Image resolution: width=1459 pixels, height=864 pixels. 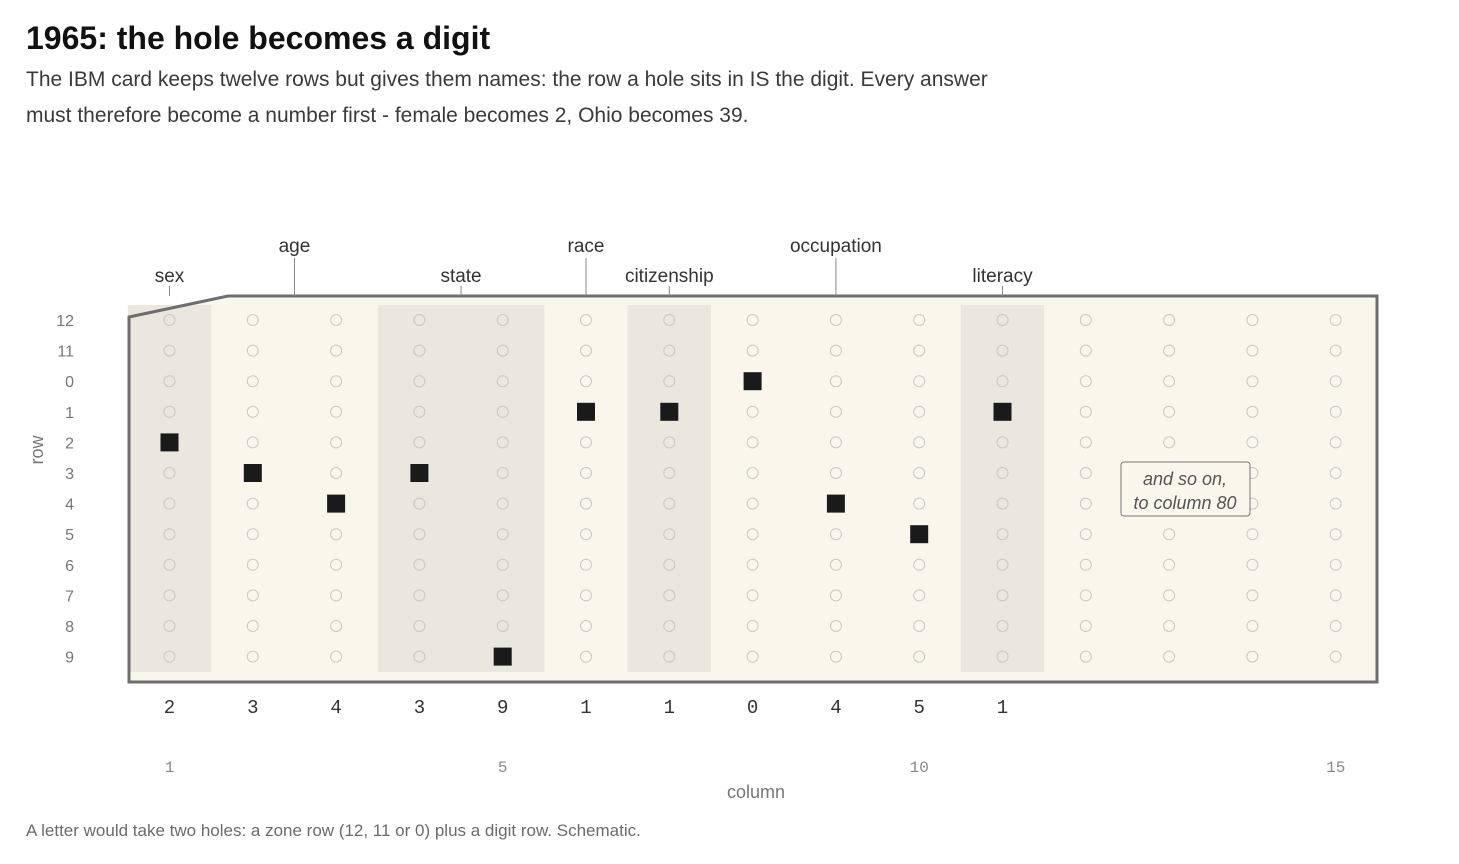 I want to click on empty-hole-col8-row1, so click(x=752, y=411).